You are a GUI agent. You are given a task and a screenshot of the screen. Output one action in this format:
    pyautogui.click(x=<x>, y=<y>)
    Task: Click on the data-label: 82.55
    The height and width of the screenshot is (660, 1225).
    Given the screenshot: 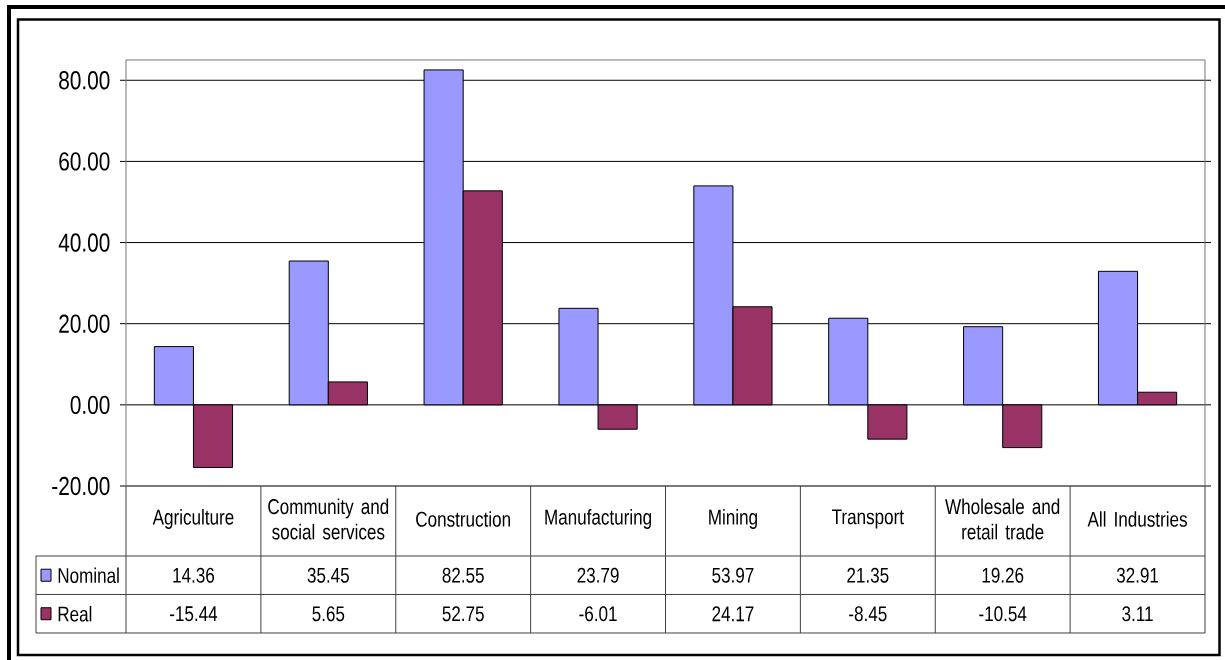 What is the action you would take?
    pyautogui.click(x=463, y=575)
    